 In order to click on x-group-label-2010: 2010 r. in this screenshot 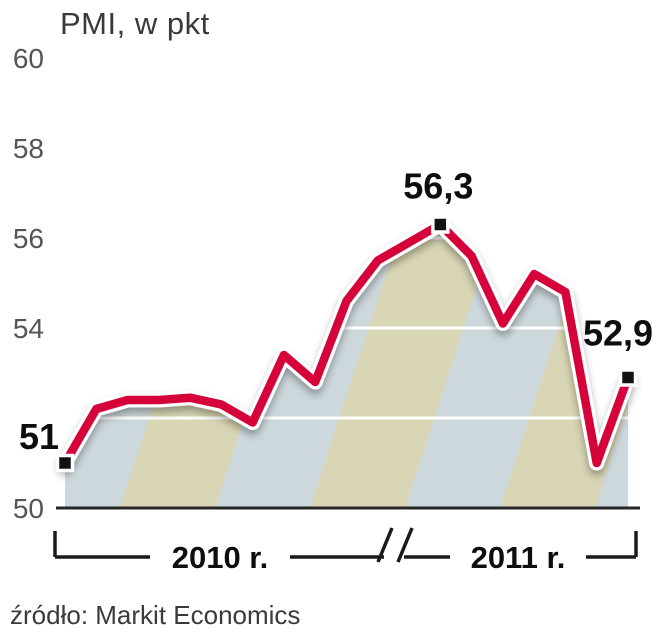, I will do `click(220, 557)`.